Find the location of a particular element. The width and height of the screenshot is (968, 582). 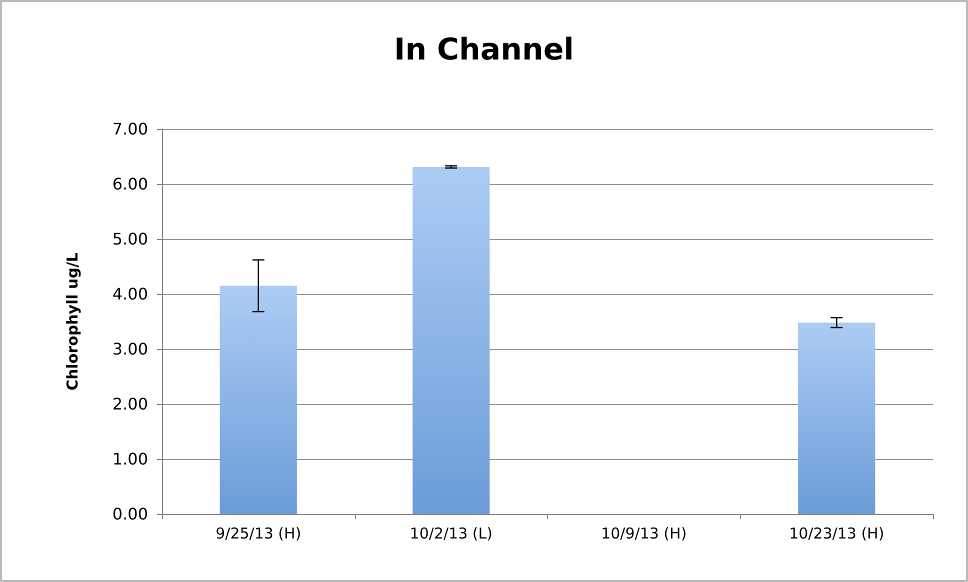

y-tick-label: 5.00 is located at coordinates (130, 239).